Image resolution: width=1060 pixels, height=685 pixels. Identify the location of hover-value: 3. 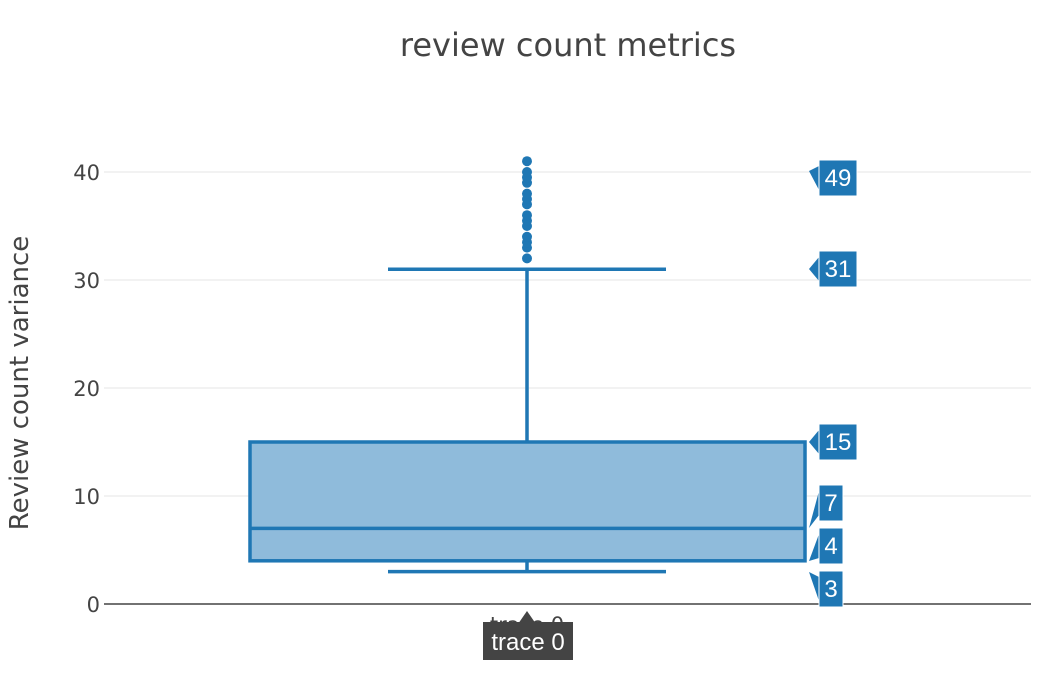
(830, 589).